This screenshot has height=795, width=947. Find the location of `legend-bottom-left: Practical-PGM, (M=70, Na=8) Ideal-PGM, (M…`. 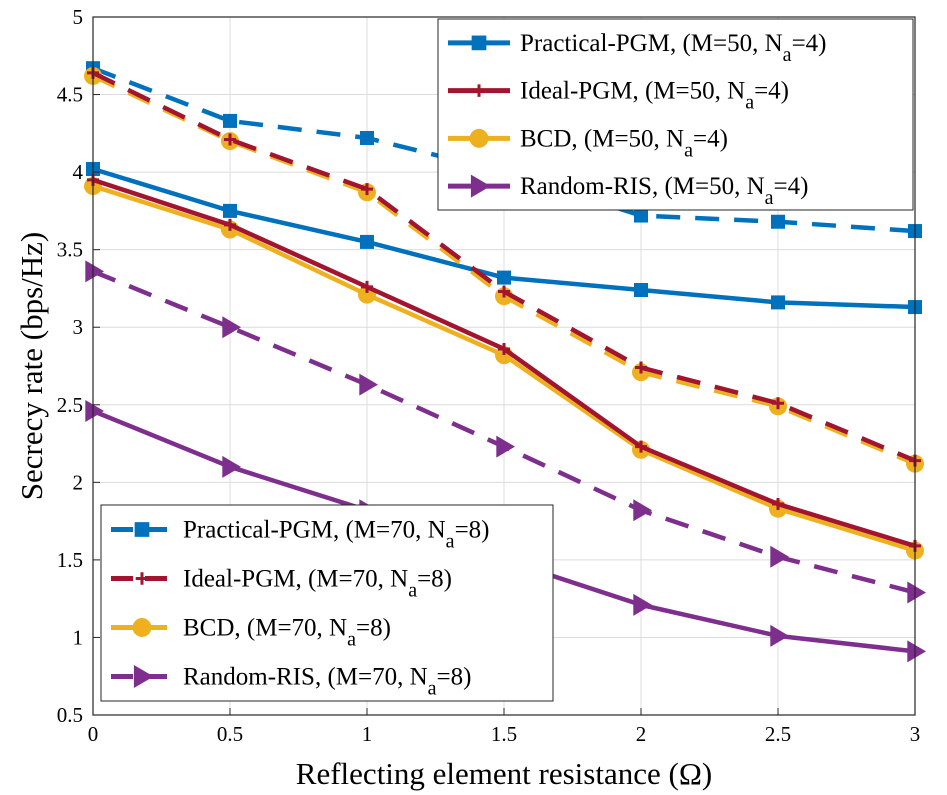

legend-bottom-left: Practical-PGM, (M=70, Na=8) Ideal-PGM, (M… is located at coordinates (327, 603).